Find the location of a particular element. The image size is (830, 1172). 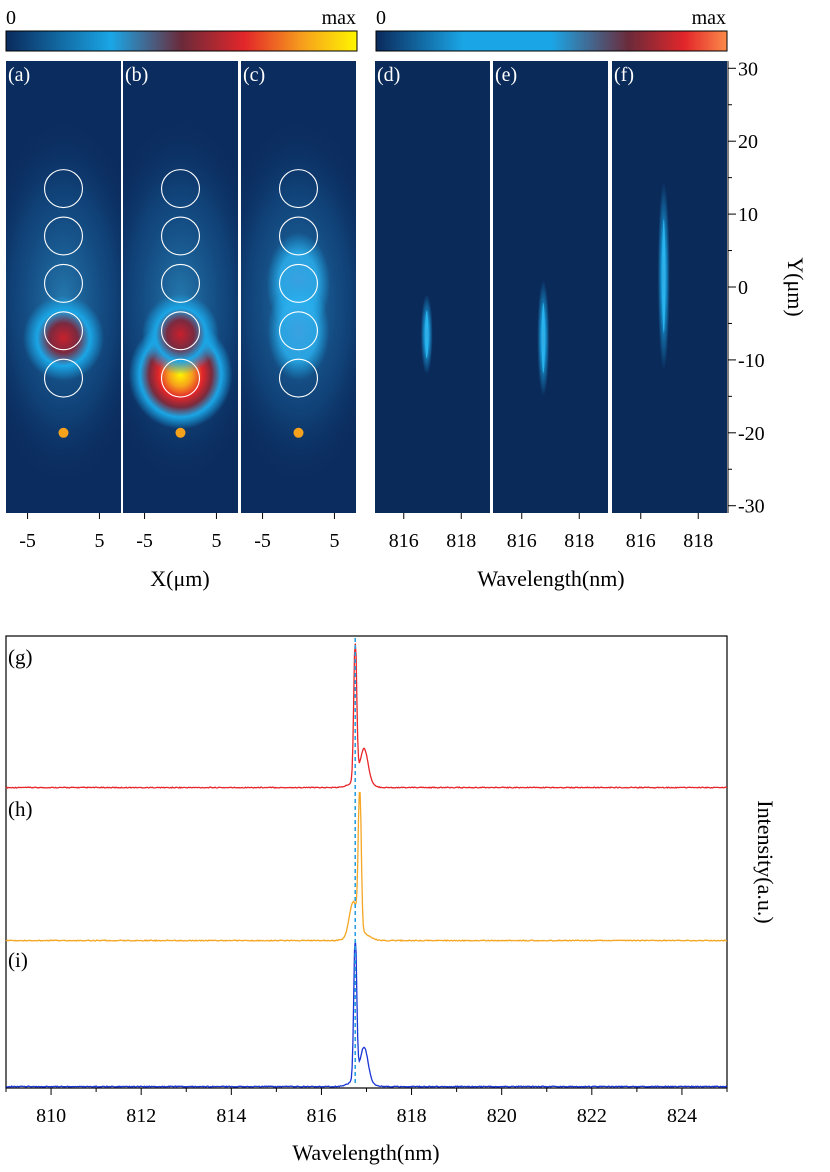

panel-label-a: (a) is located at coordinates (19, 75).